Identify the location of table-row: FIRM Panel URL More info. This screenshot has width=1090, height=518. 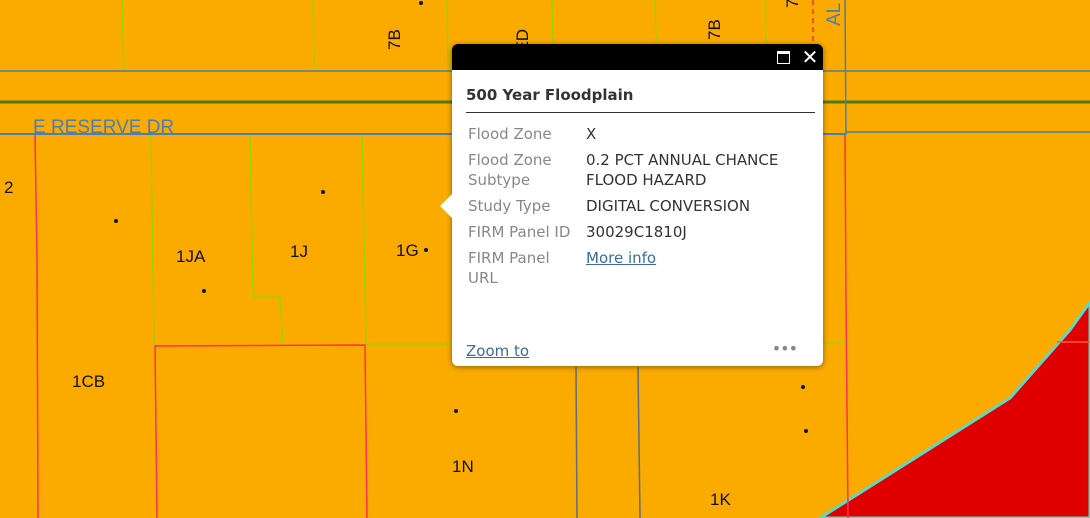
(643, 268).